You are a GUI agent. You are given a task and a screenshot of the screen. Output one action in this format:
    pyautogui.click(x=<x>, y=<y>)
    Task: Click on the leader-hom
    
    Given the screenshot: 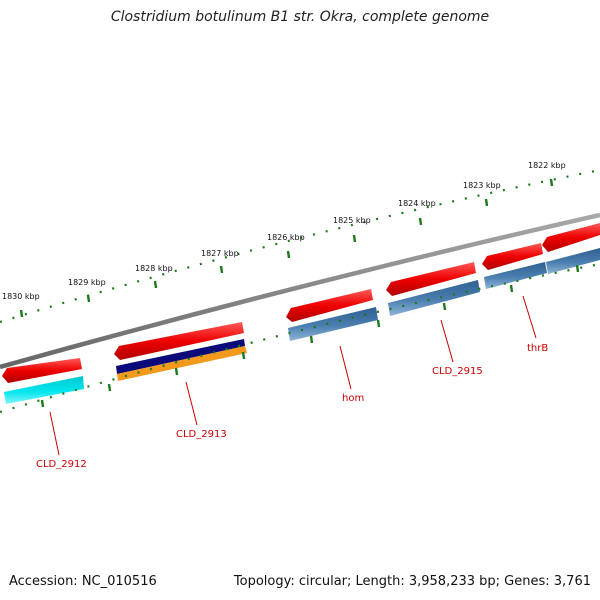 What is the action you would take?
    pyautogui.click(x=345, y=367)
    